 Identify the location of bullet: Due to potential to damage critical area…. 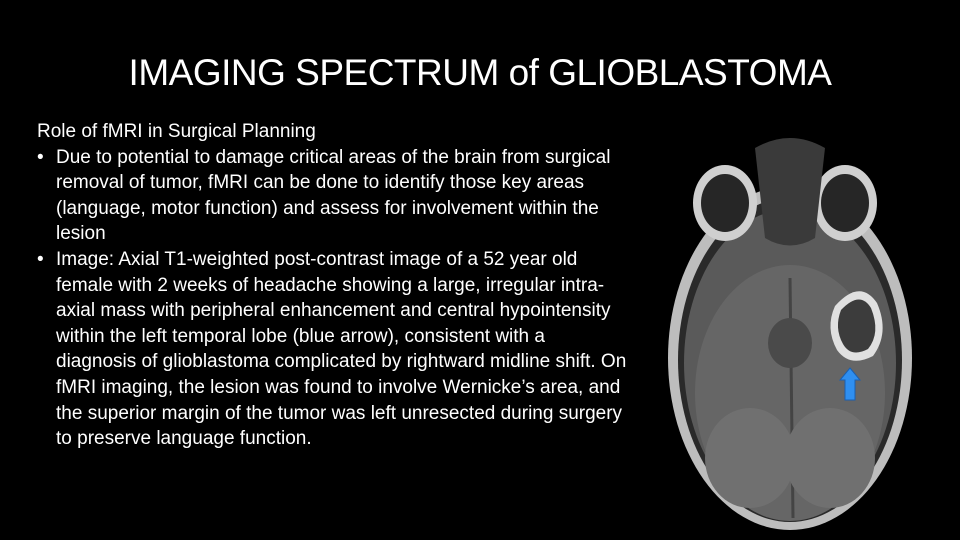
(332, 196).